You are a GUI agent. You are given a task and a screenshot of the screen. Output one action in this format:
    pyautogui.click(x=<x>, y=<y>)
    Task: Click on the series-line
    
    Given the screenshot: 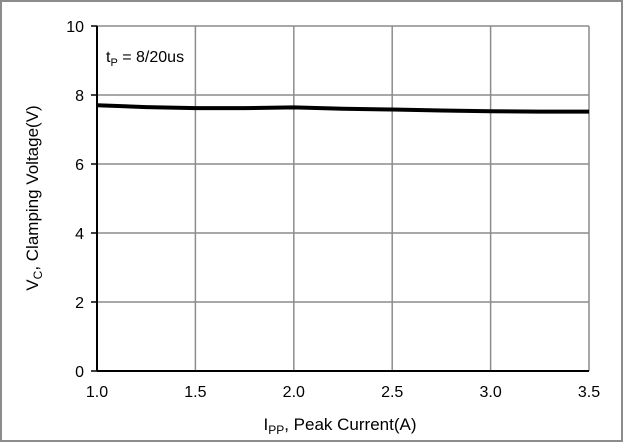 What is the action you would take?
    pyautogui.click(x=342, y=108)
    